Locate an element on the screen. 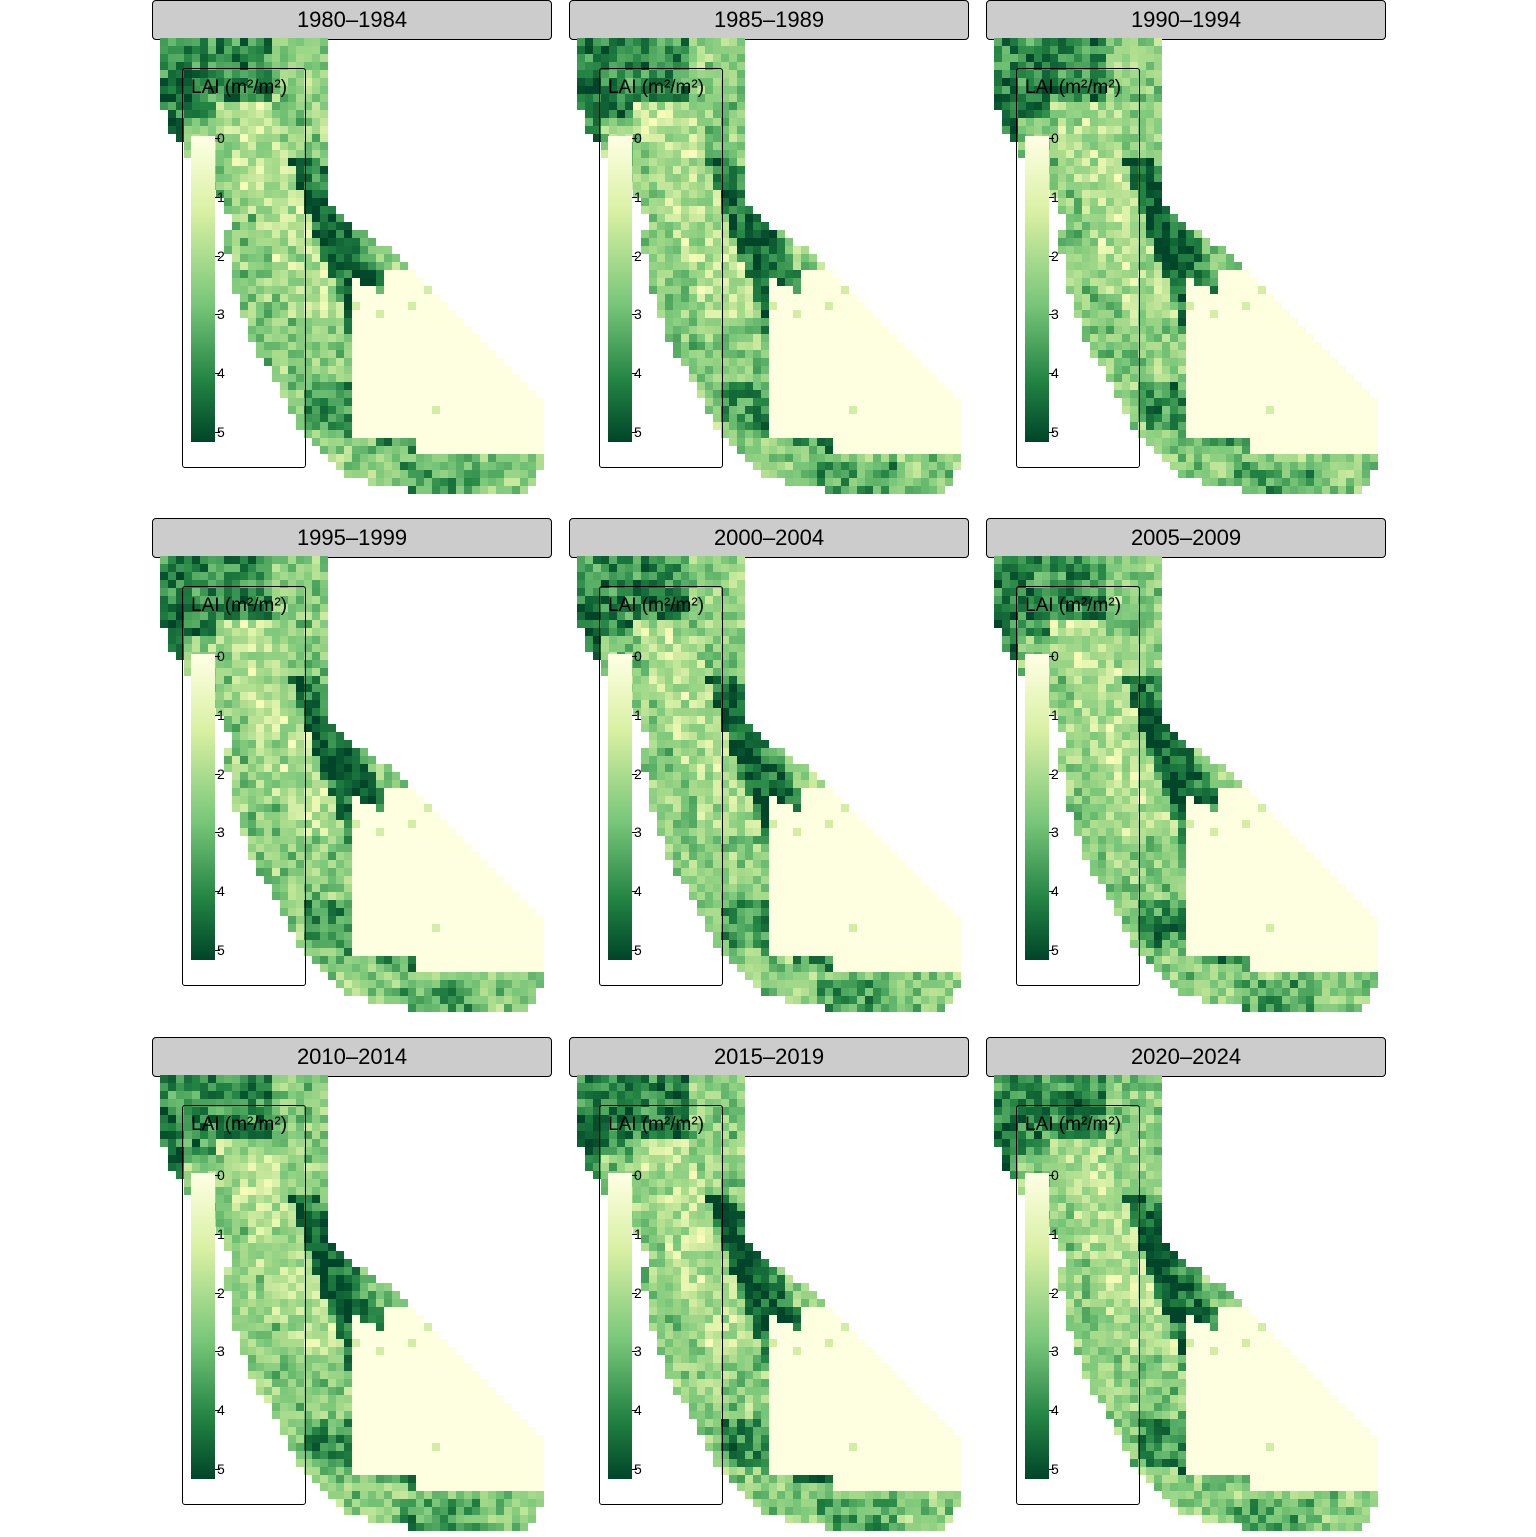  map-panel: 2015–2019 LAI (m²/m²) 0 1 2 3 4 5 is located at coordinates (769, 1287).